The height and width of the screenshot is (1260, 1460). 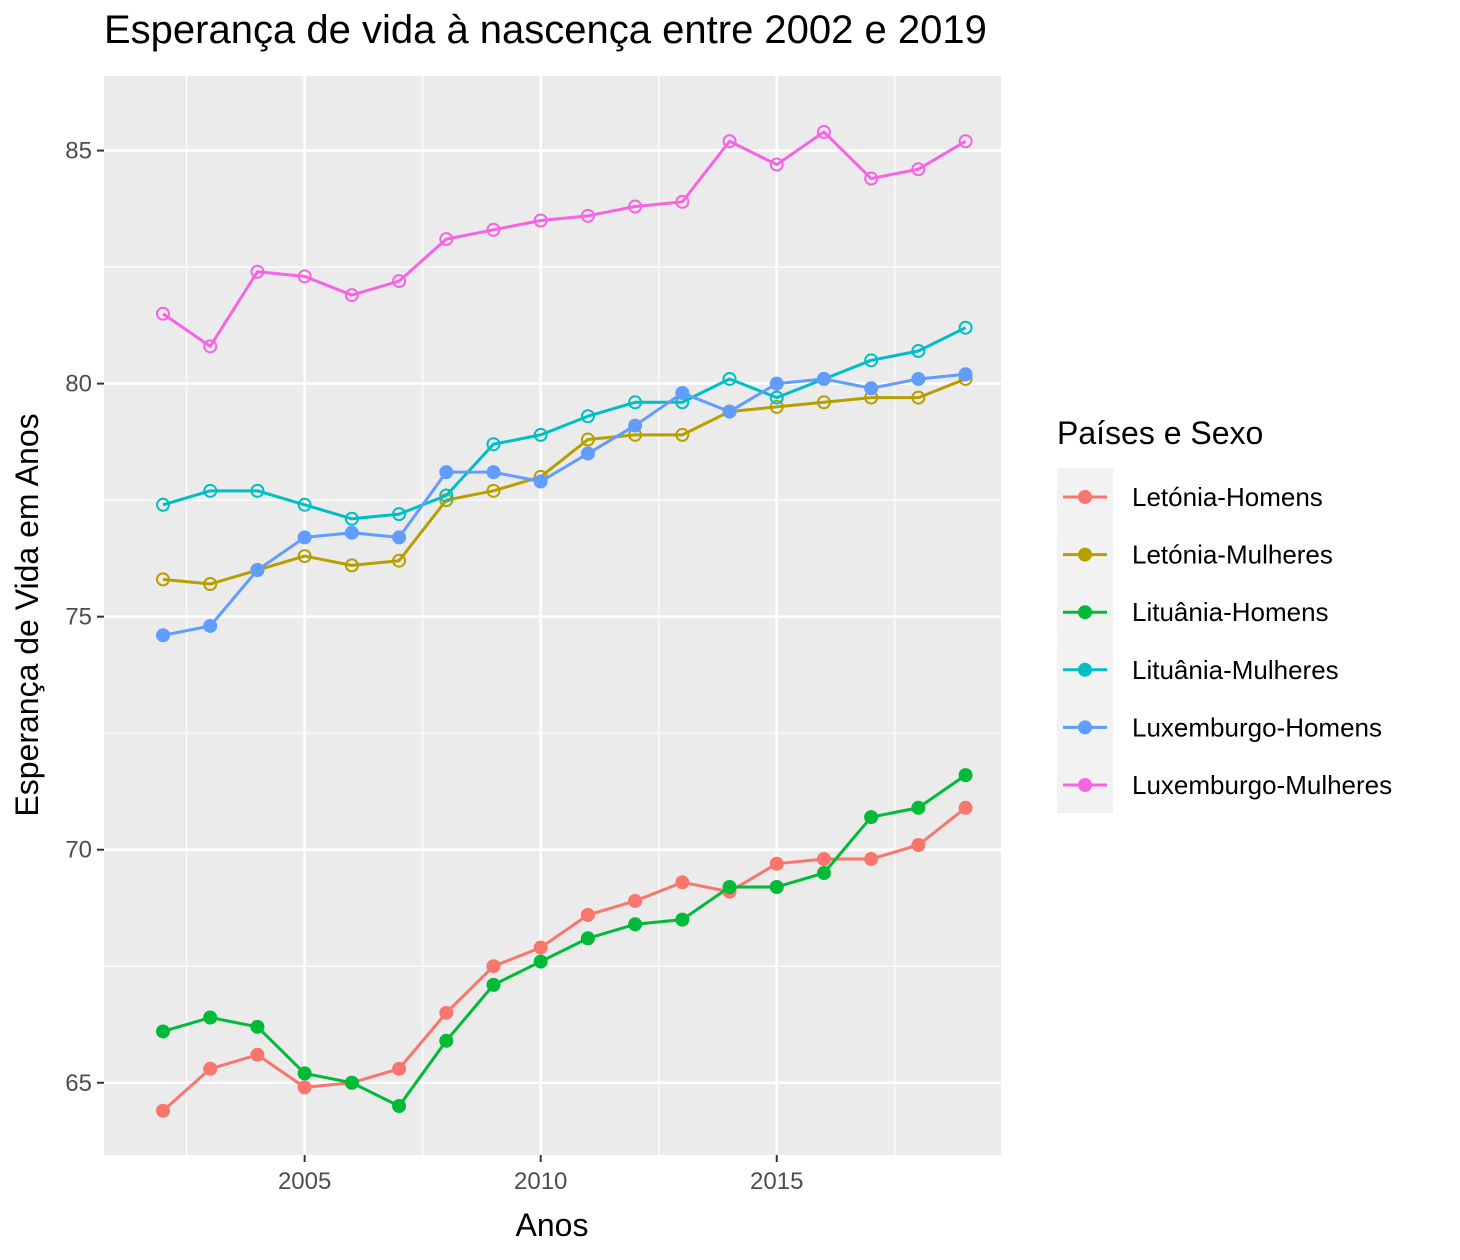 I want to click on y-tick-label: 65, so click(x=78, y=1083).